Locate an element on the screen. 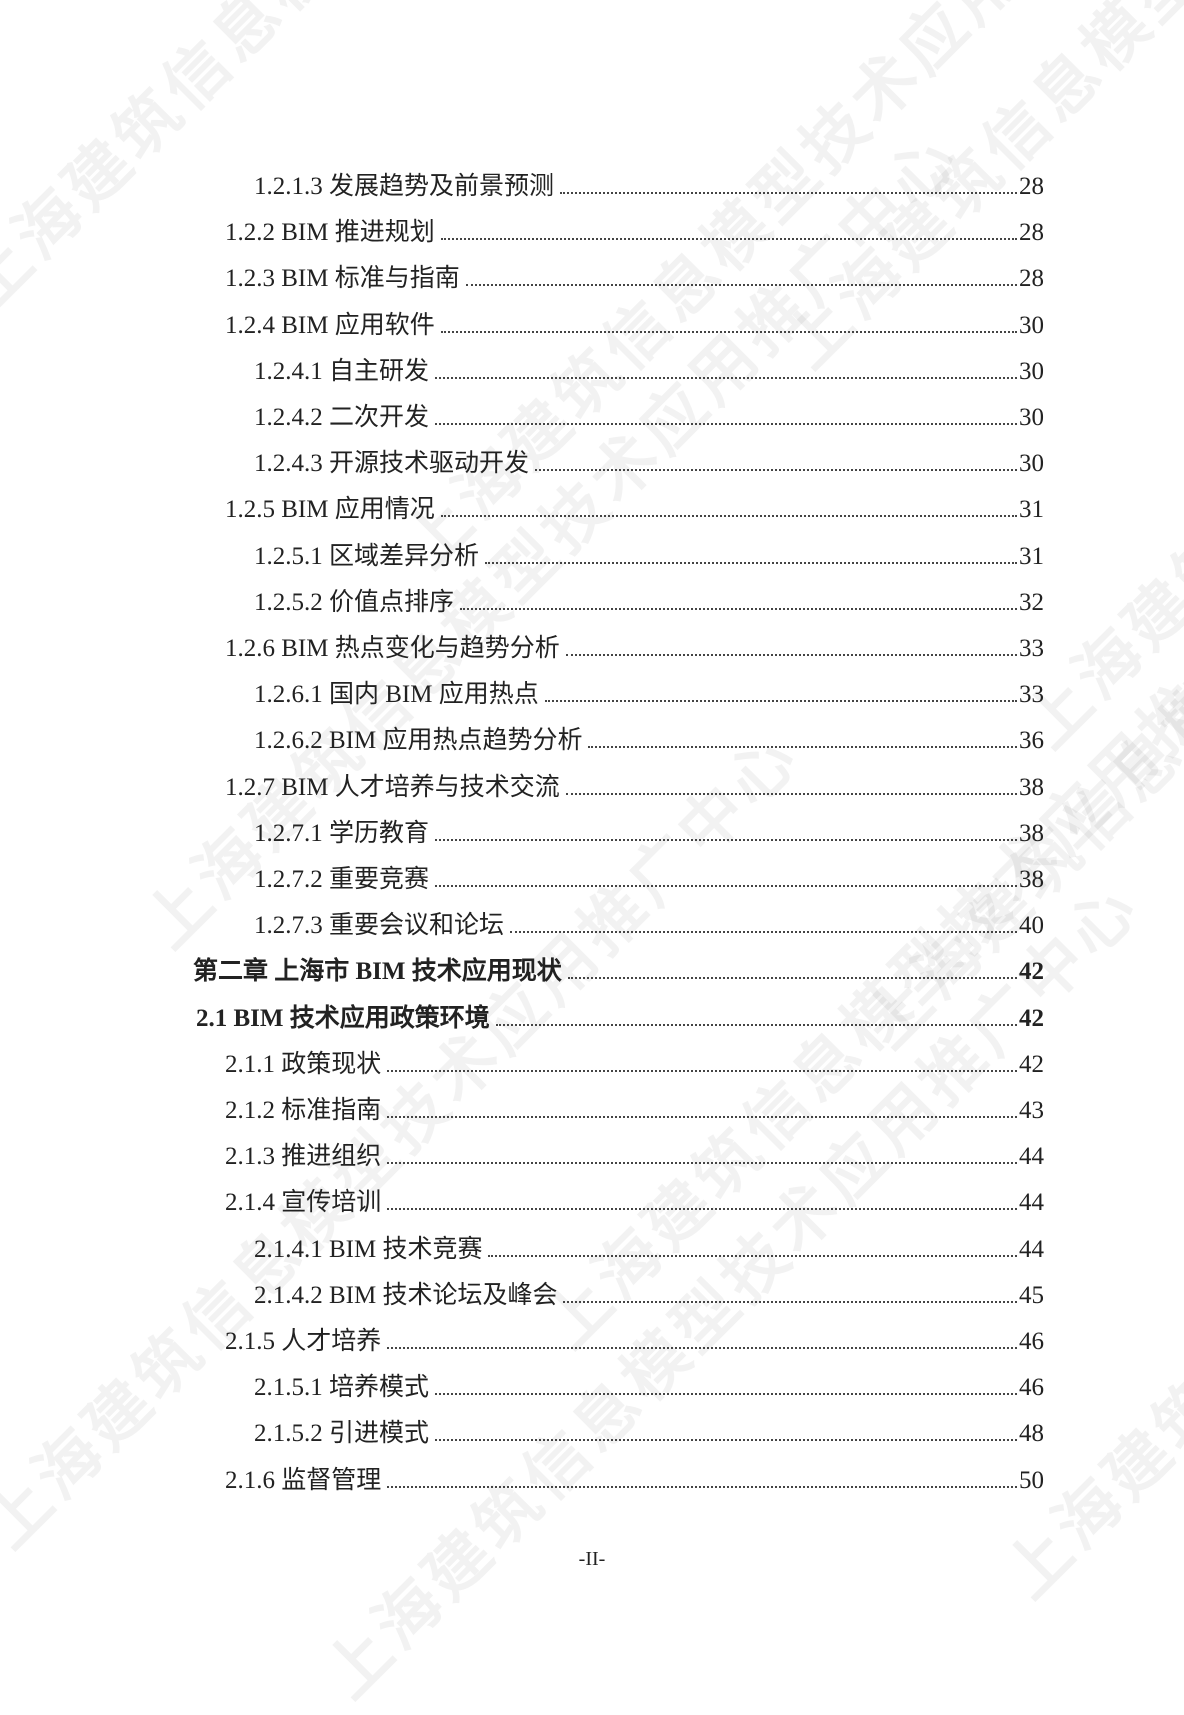 This screenshot has height=1715, width=1184. toc-entry-title: 1.2.7.3 重要会议和论坛 is located at coordinates (379, 926).